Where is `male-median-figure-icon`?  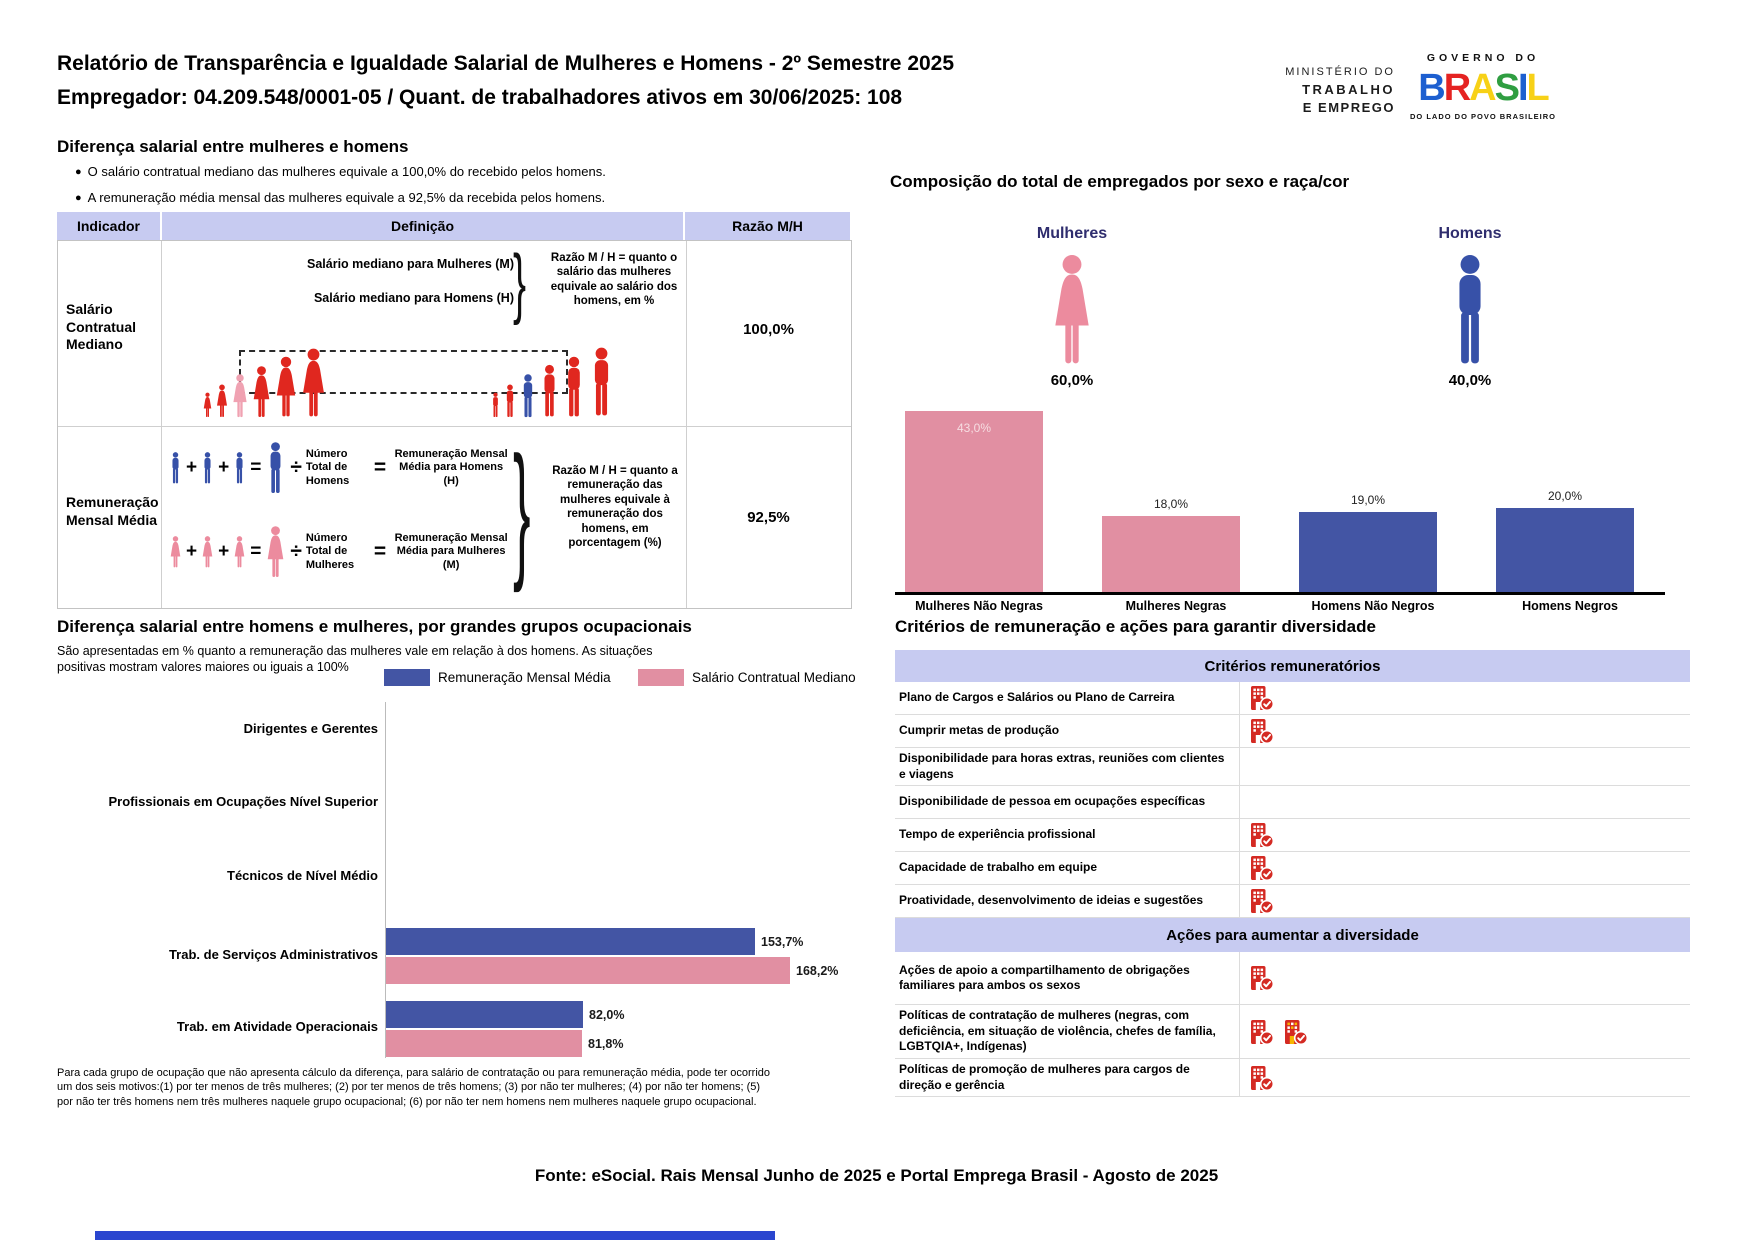
male-median-figure-icon is located at coordinates (528, 396).